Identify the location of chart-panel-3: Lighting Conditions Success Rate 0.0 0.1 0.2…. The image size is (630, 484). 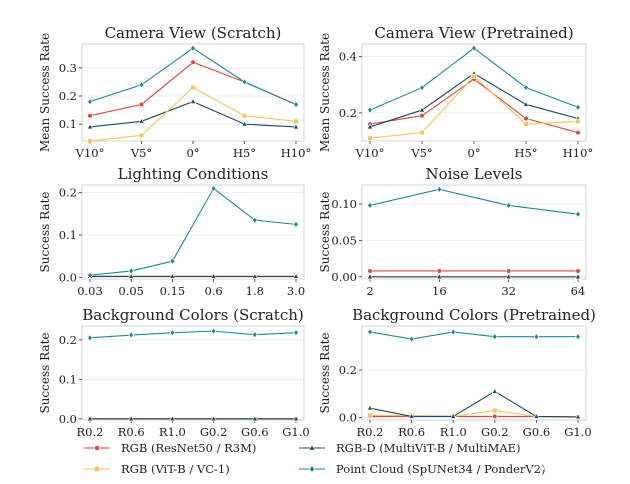
(171, 231).